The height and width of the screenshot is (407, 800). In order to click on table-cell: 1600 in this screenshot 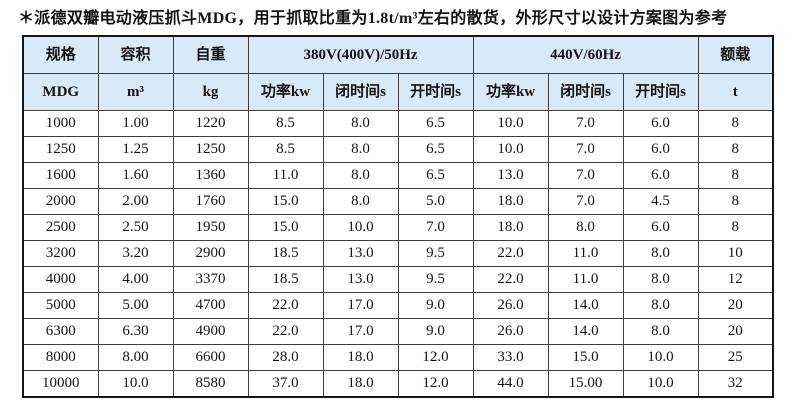, I will do `click(60, 175)`.